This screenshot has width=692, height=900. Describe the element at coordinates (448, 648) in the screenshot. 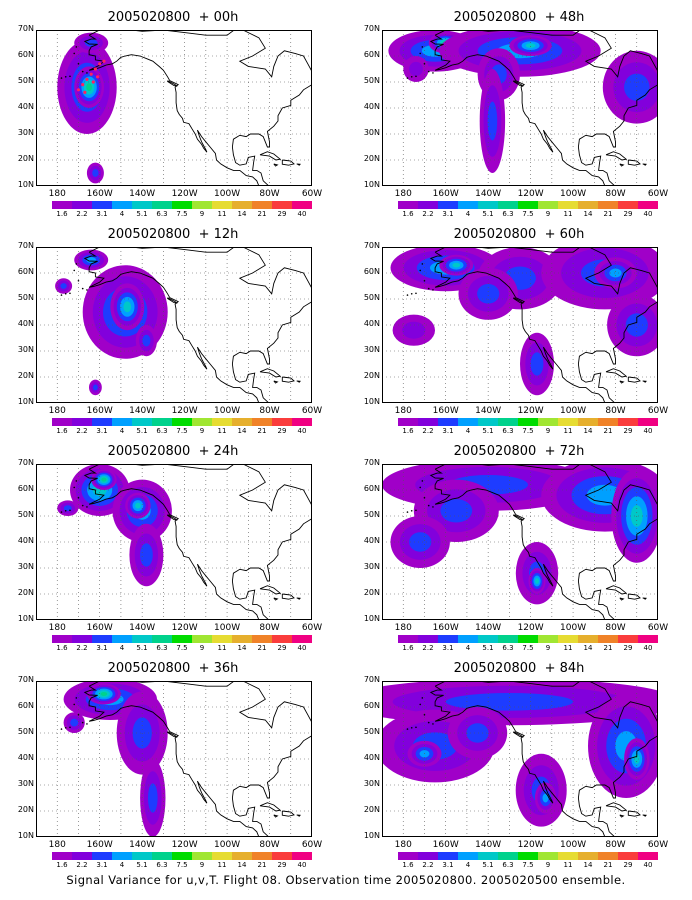

I see `colorbar-label: 3.1` at that location.